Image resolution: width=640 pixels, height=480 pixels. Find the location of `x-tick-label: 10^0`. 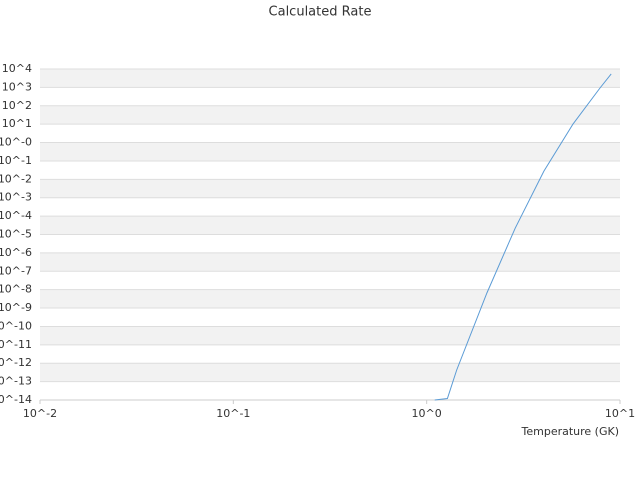

x-tick-label: 10^0 is located at coordinates (427, 413).